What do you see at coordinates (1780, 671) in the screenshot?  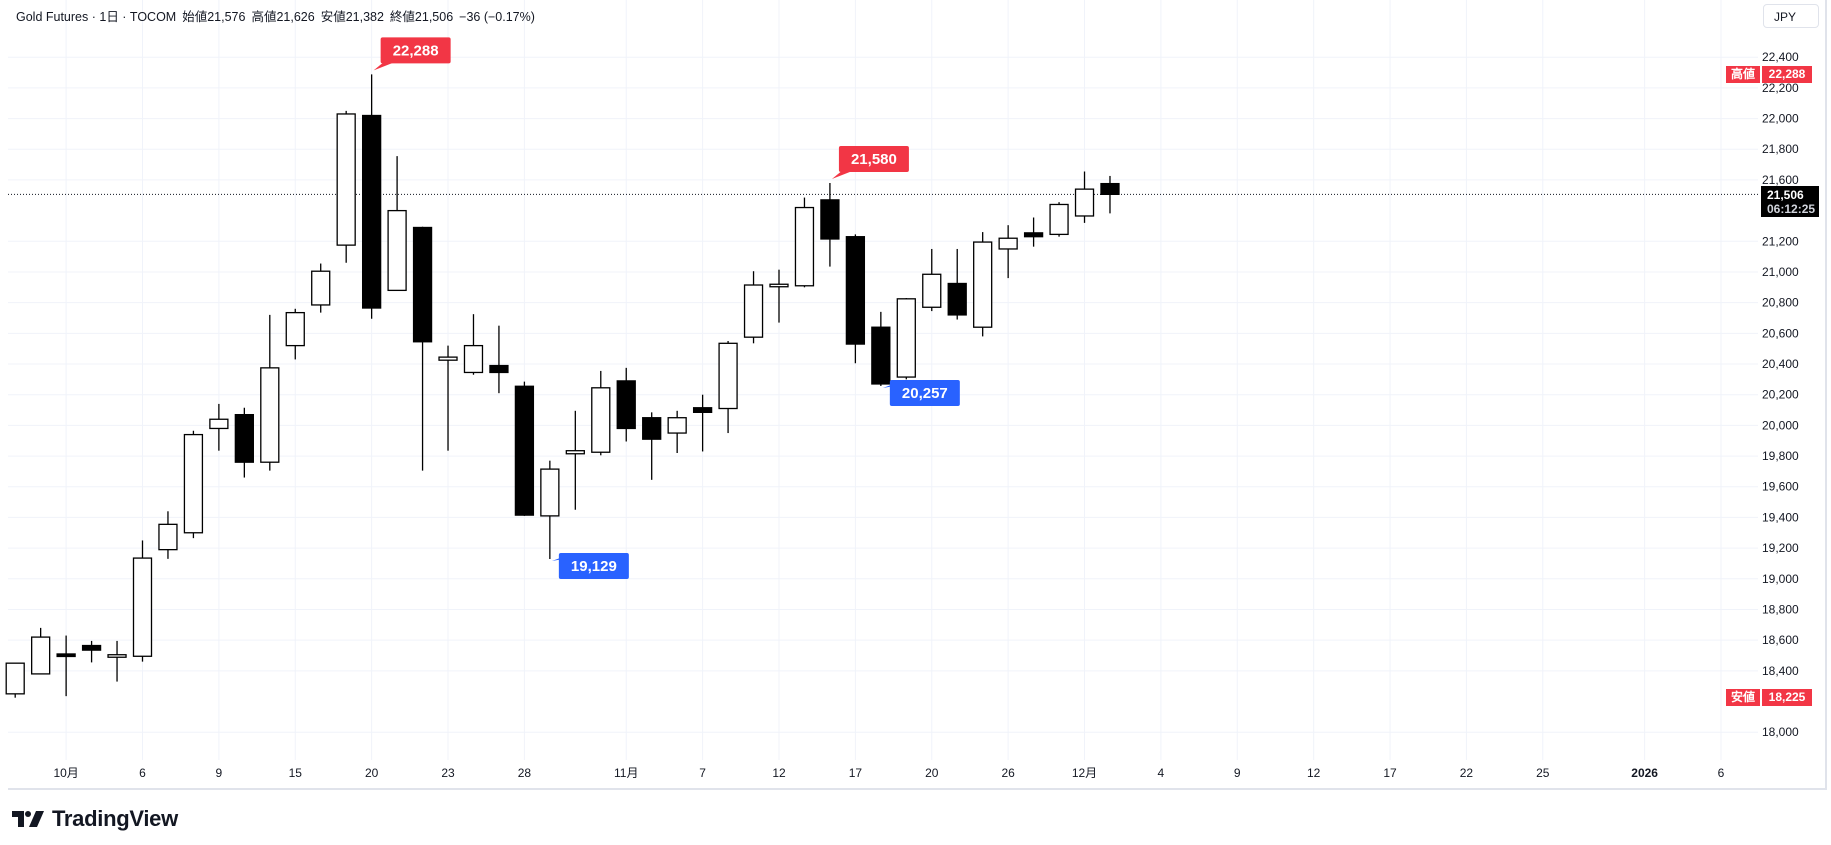 I see `price-tick-label: 18,400` at bounding box center [1780, 671].